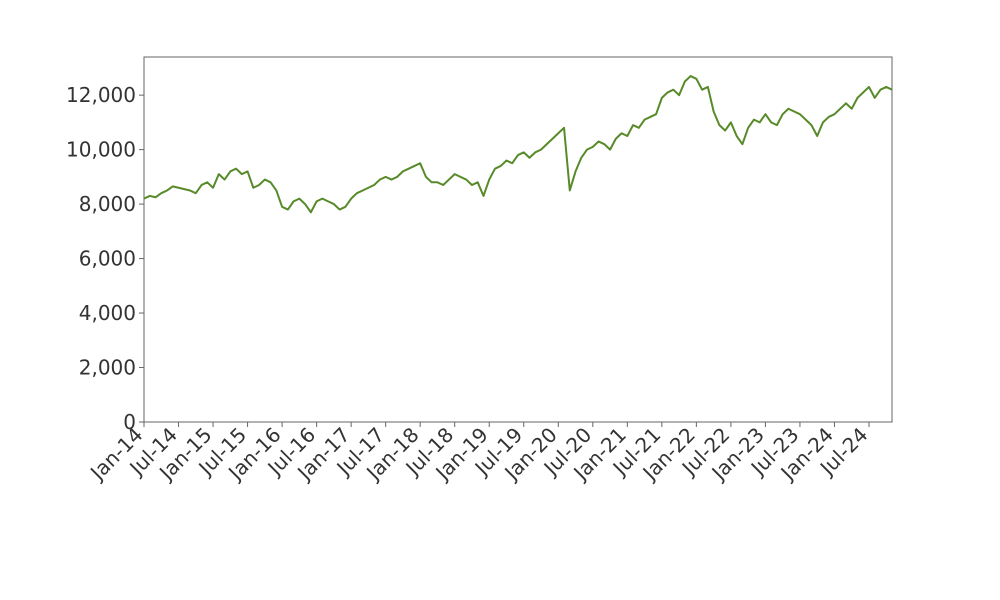 The image size is (1000, 600). What do you see at coordinates (129, 422) in the screenshot?
I see `y-tick-label: 0` at bounding box center [129, 422].